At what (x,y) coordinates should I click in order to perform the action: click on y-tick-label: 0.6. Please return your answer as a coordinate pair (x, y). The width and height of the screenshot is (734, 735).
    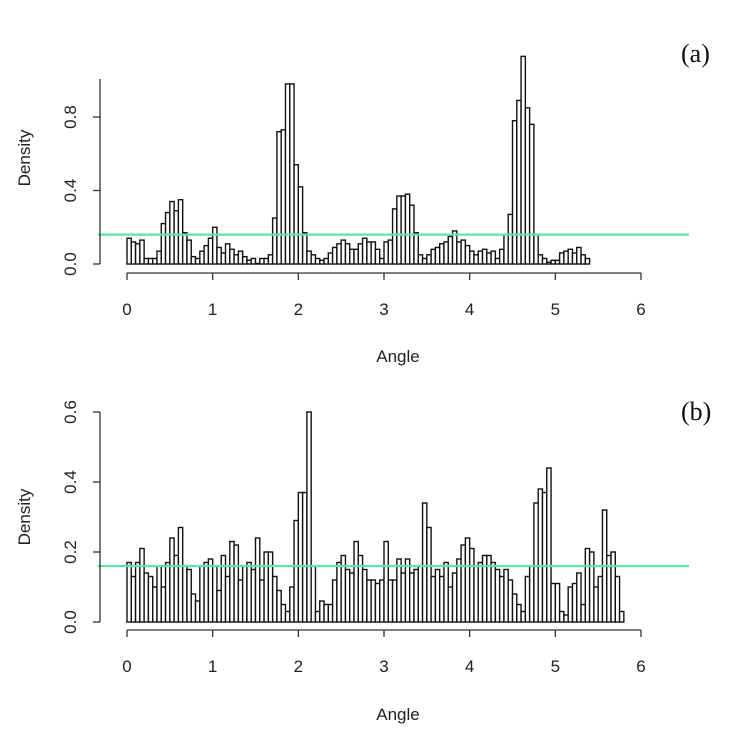
    Looking at the image, I should click on (70, 412).